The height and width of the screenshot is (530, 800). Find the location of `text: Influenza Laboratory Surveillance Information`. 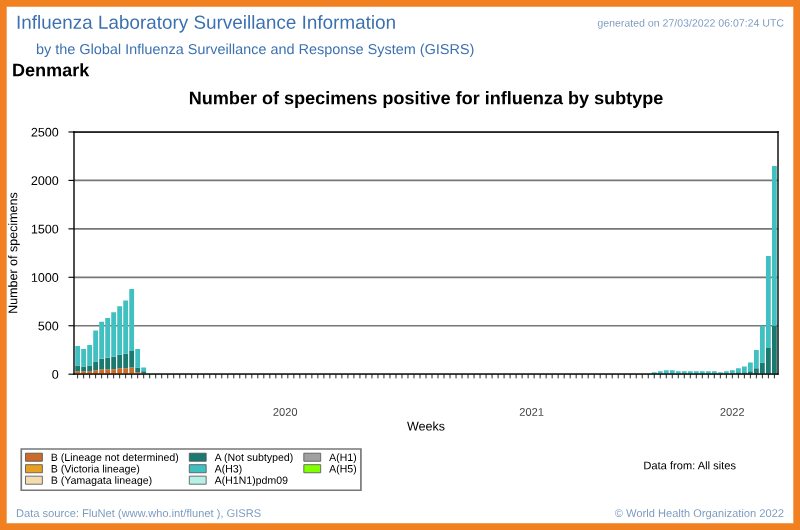

text: Influenza Laboratory Surveillance Information is located at coordinates (206, 24).